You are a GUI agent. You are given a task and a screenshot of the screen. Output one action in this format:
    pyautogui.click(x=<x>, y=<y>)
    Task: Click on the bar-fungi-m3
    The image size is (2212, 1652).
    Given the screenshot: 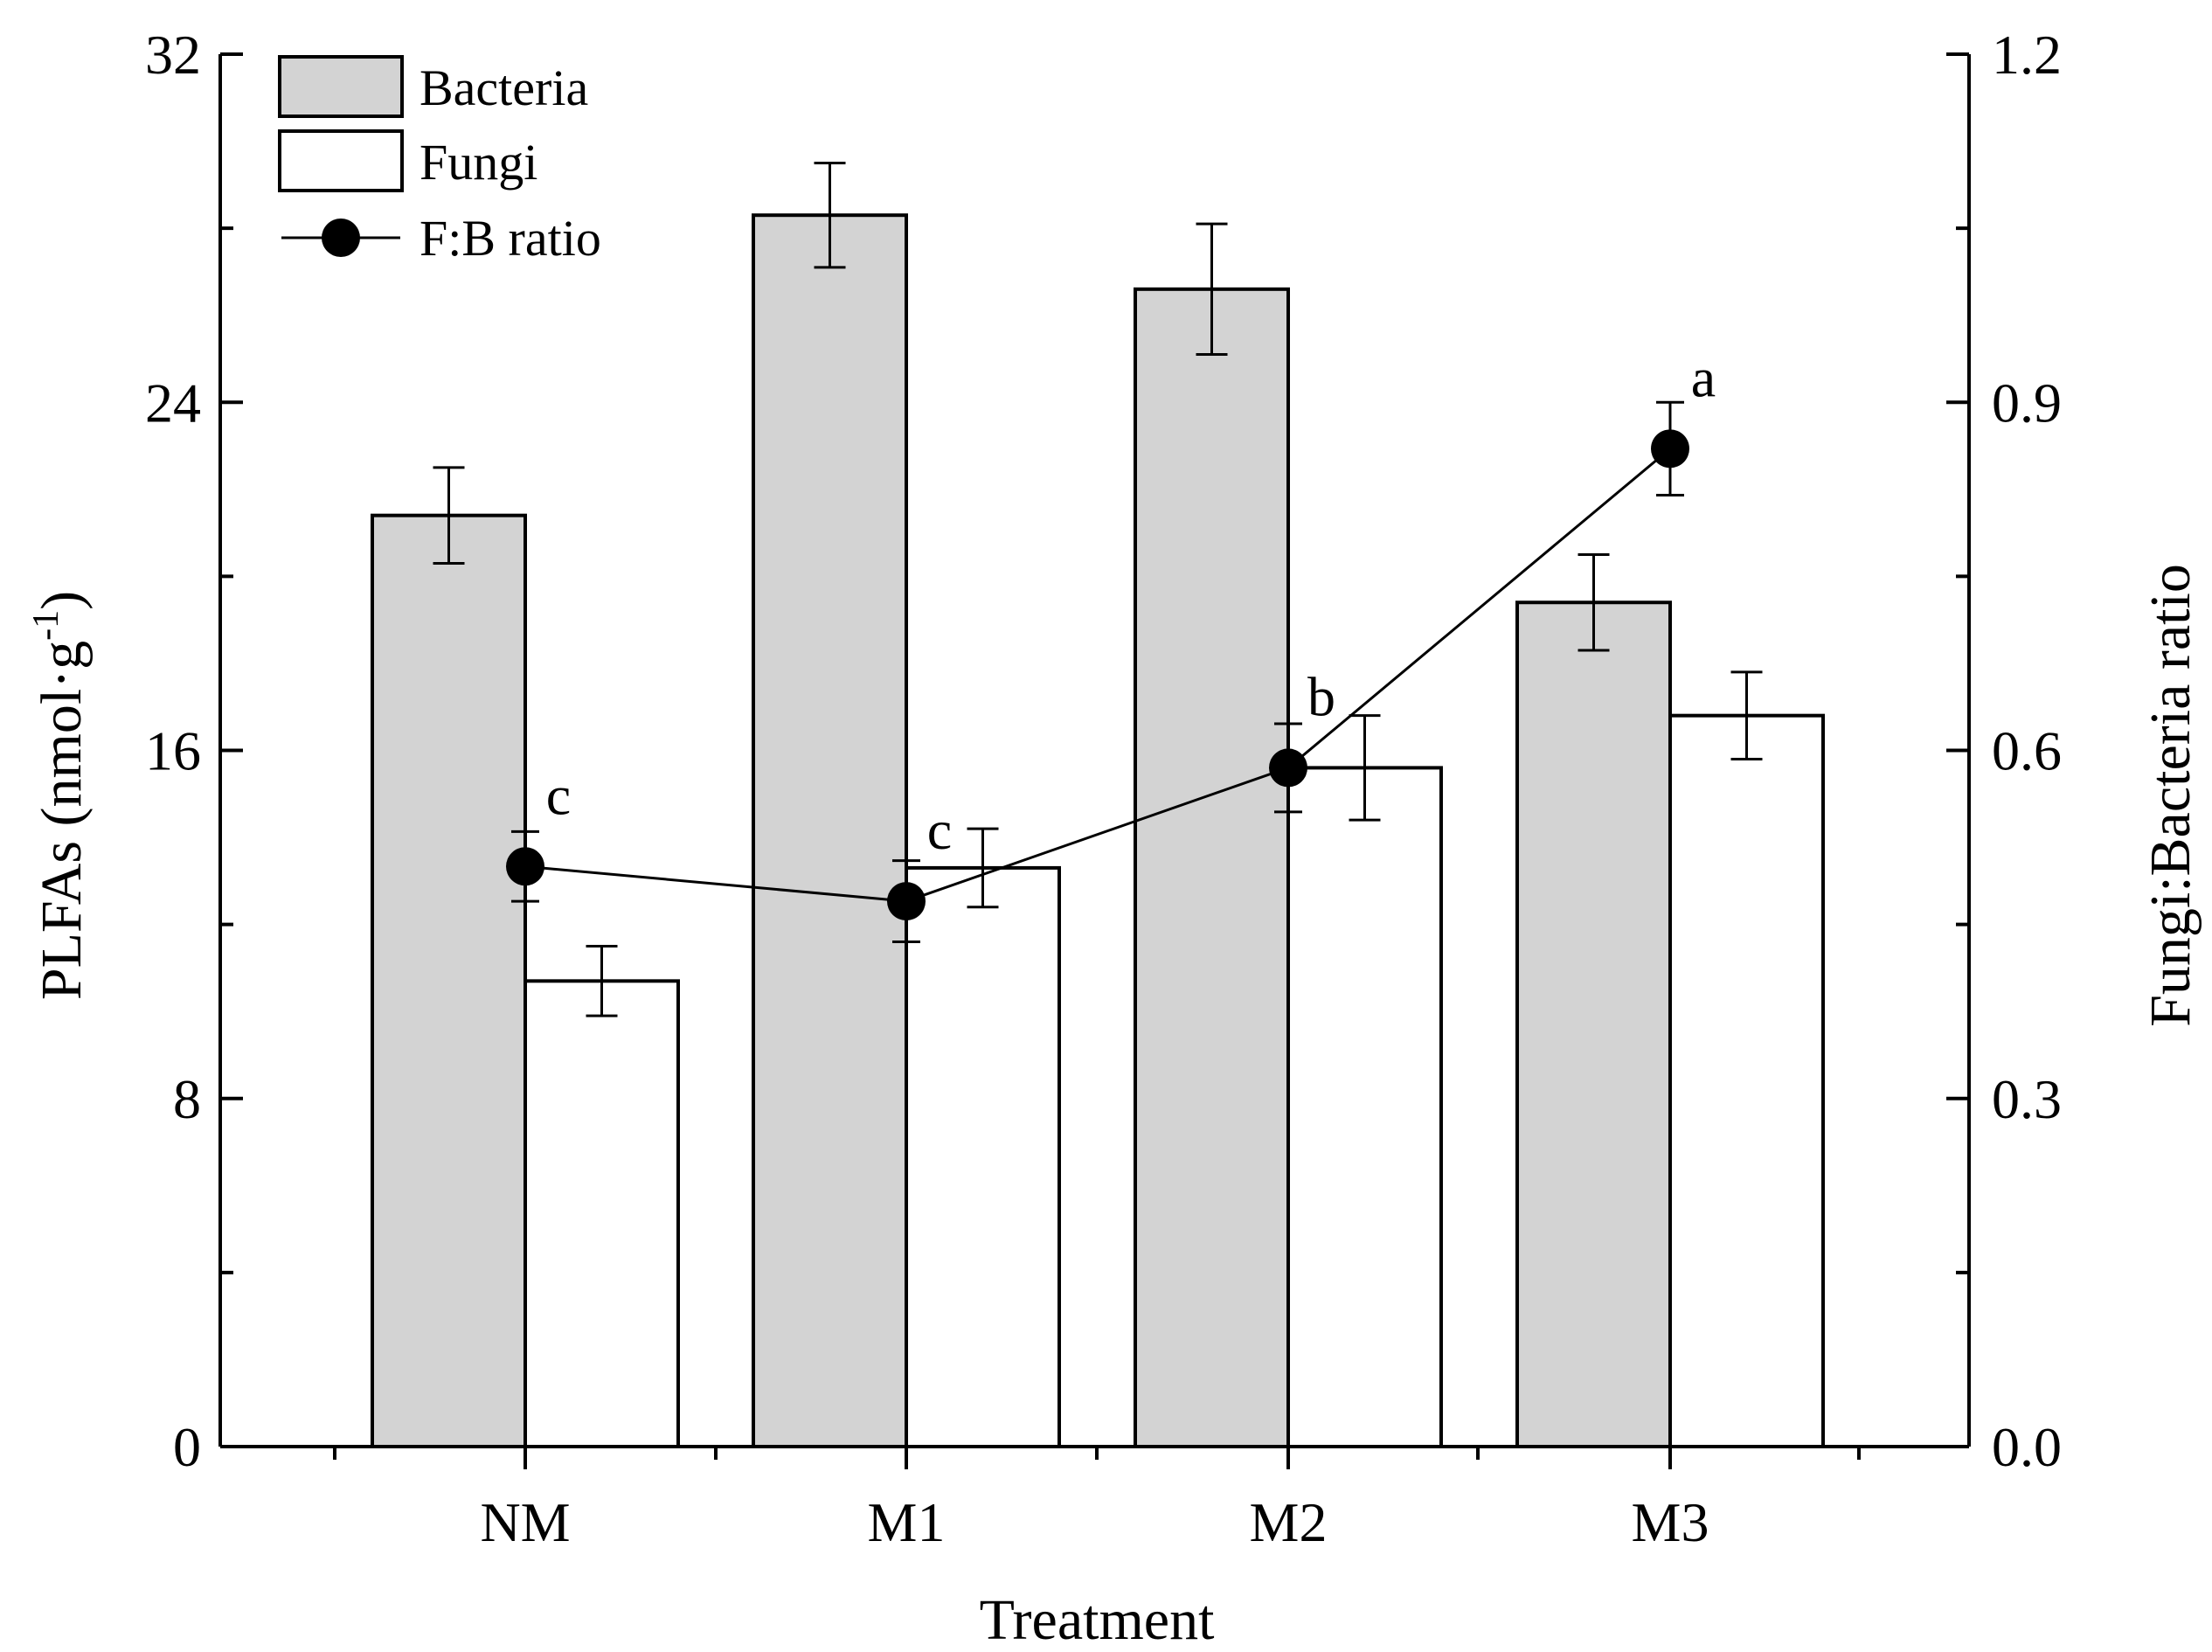 What is the action you would take?
    pyautogui.click(x=1746, y=1081)
    